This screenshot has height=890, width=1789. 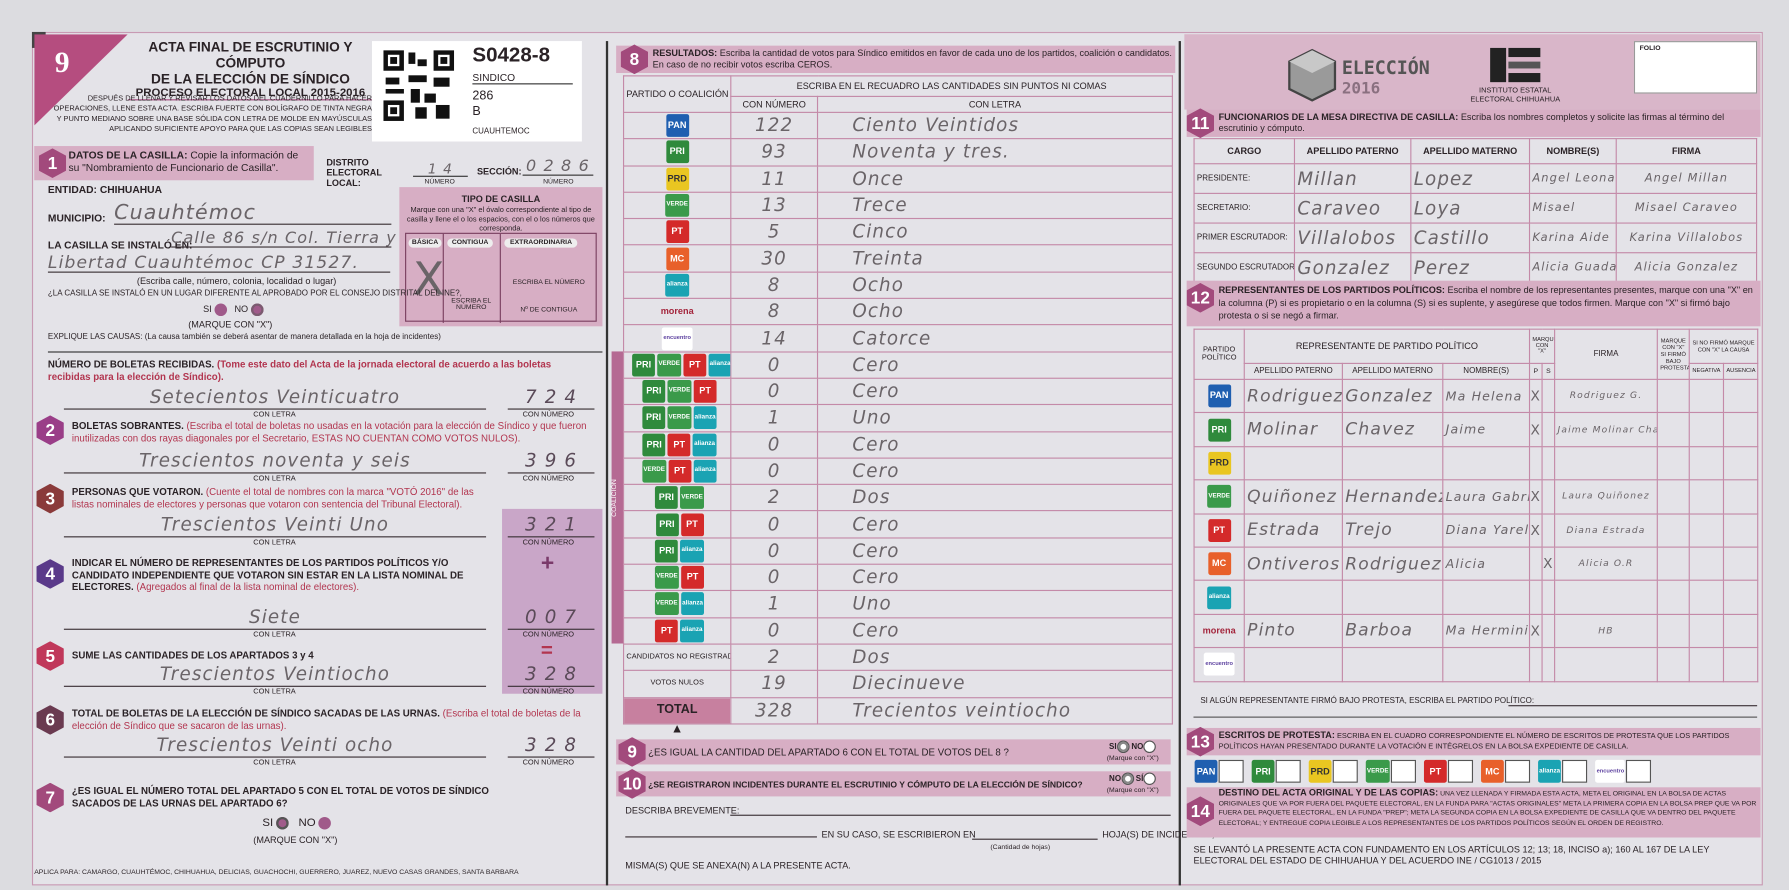 I want to click on boletas-letra-field: Setecientos Veinticuatro, so click(x=275, y=398).